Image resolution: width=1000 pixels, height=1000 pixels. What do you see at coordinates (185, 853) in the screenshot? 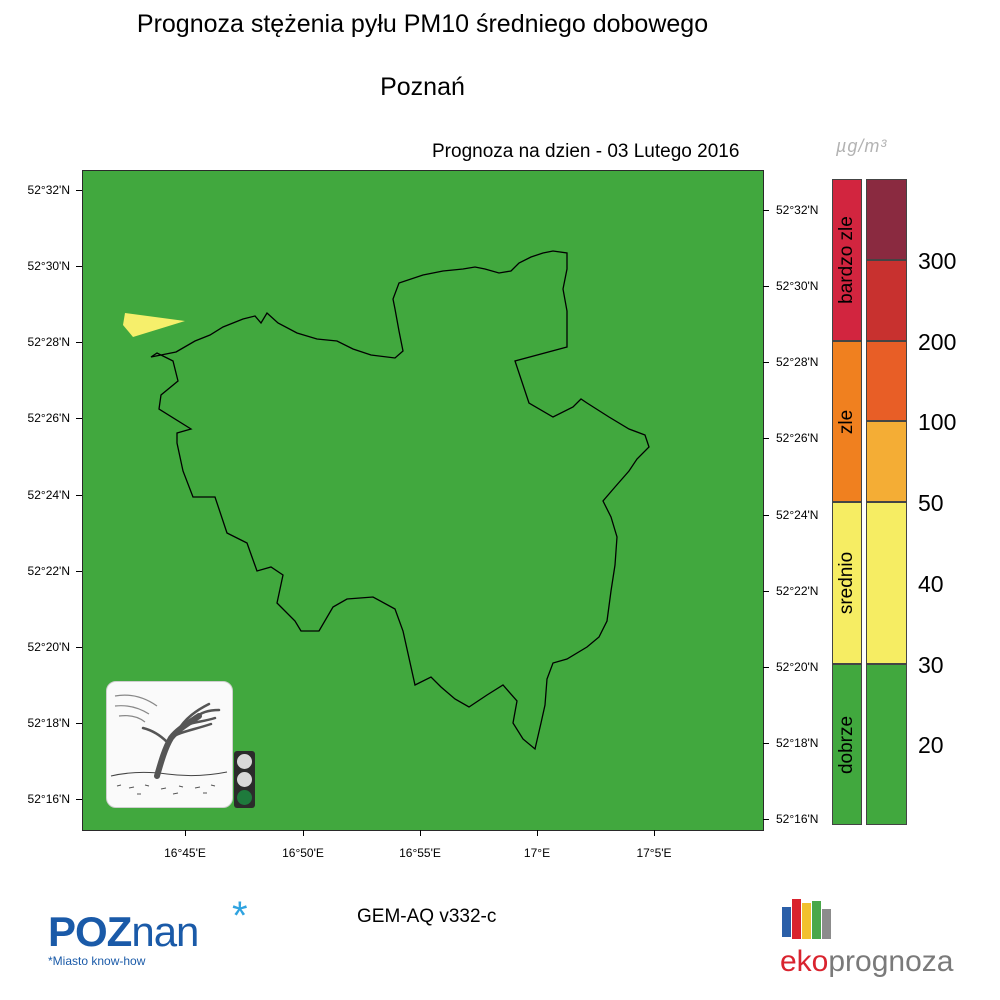
I see `lon-label: 16°45'E` at bounding box center [185, 853].